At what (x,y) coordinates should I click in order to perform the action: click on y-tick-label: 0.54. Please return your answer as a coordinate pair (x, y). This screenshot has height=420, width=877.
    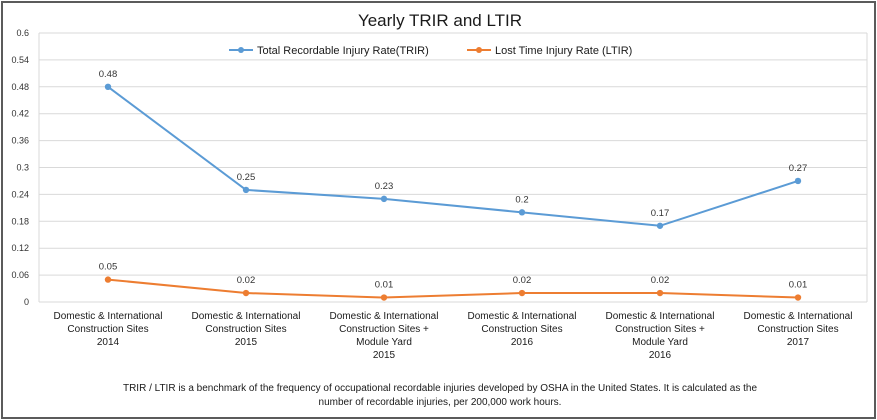
    Looking at the image, I should click on (20, 60).